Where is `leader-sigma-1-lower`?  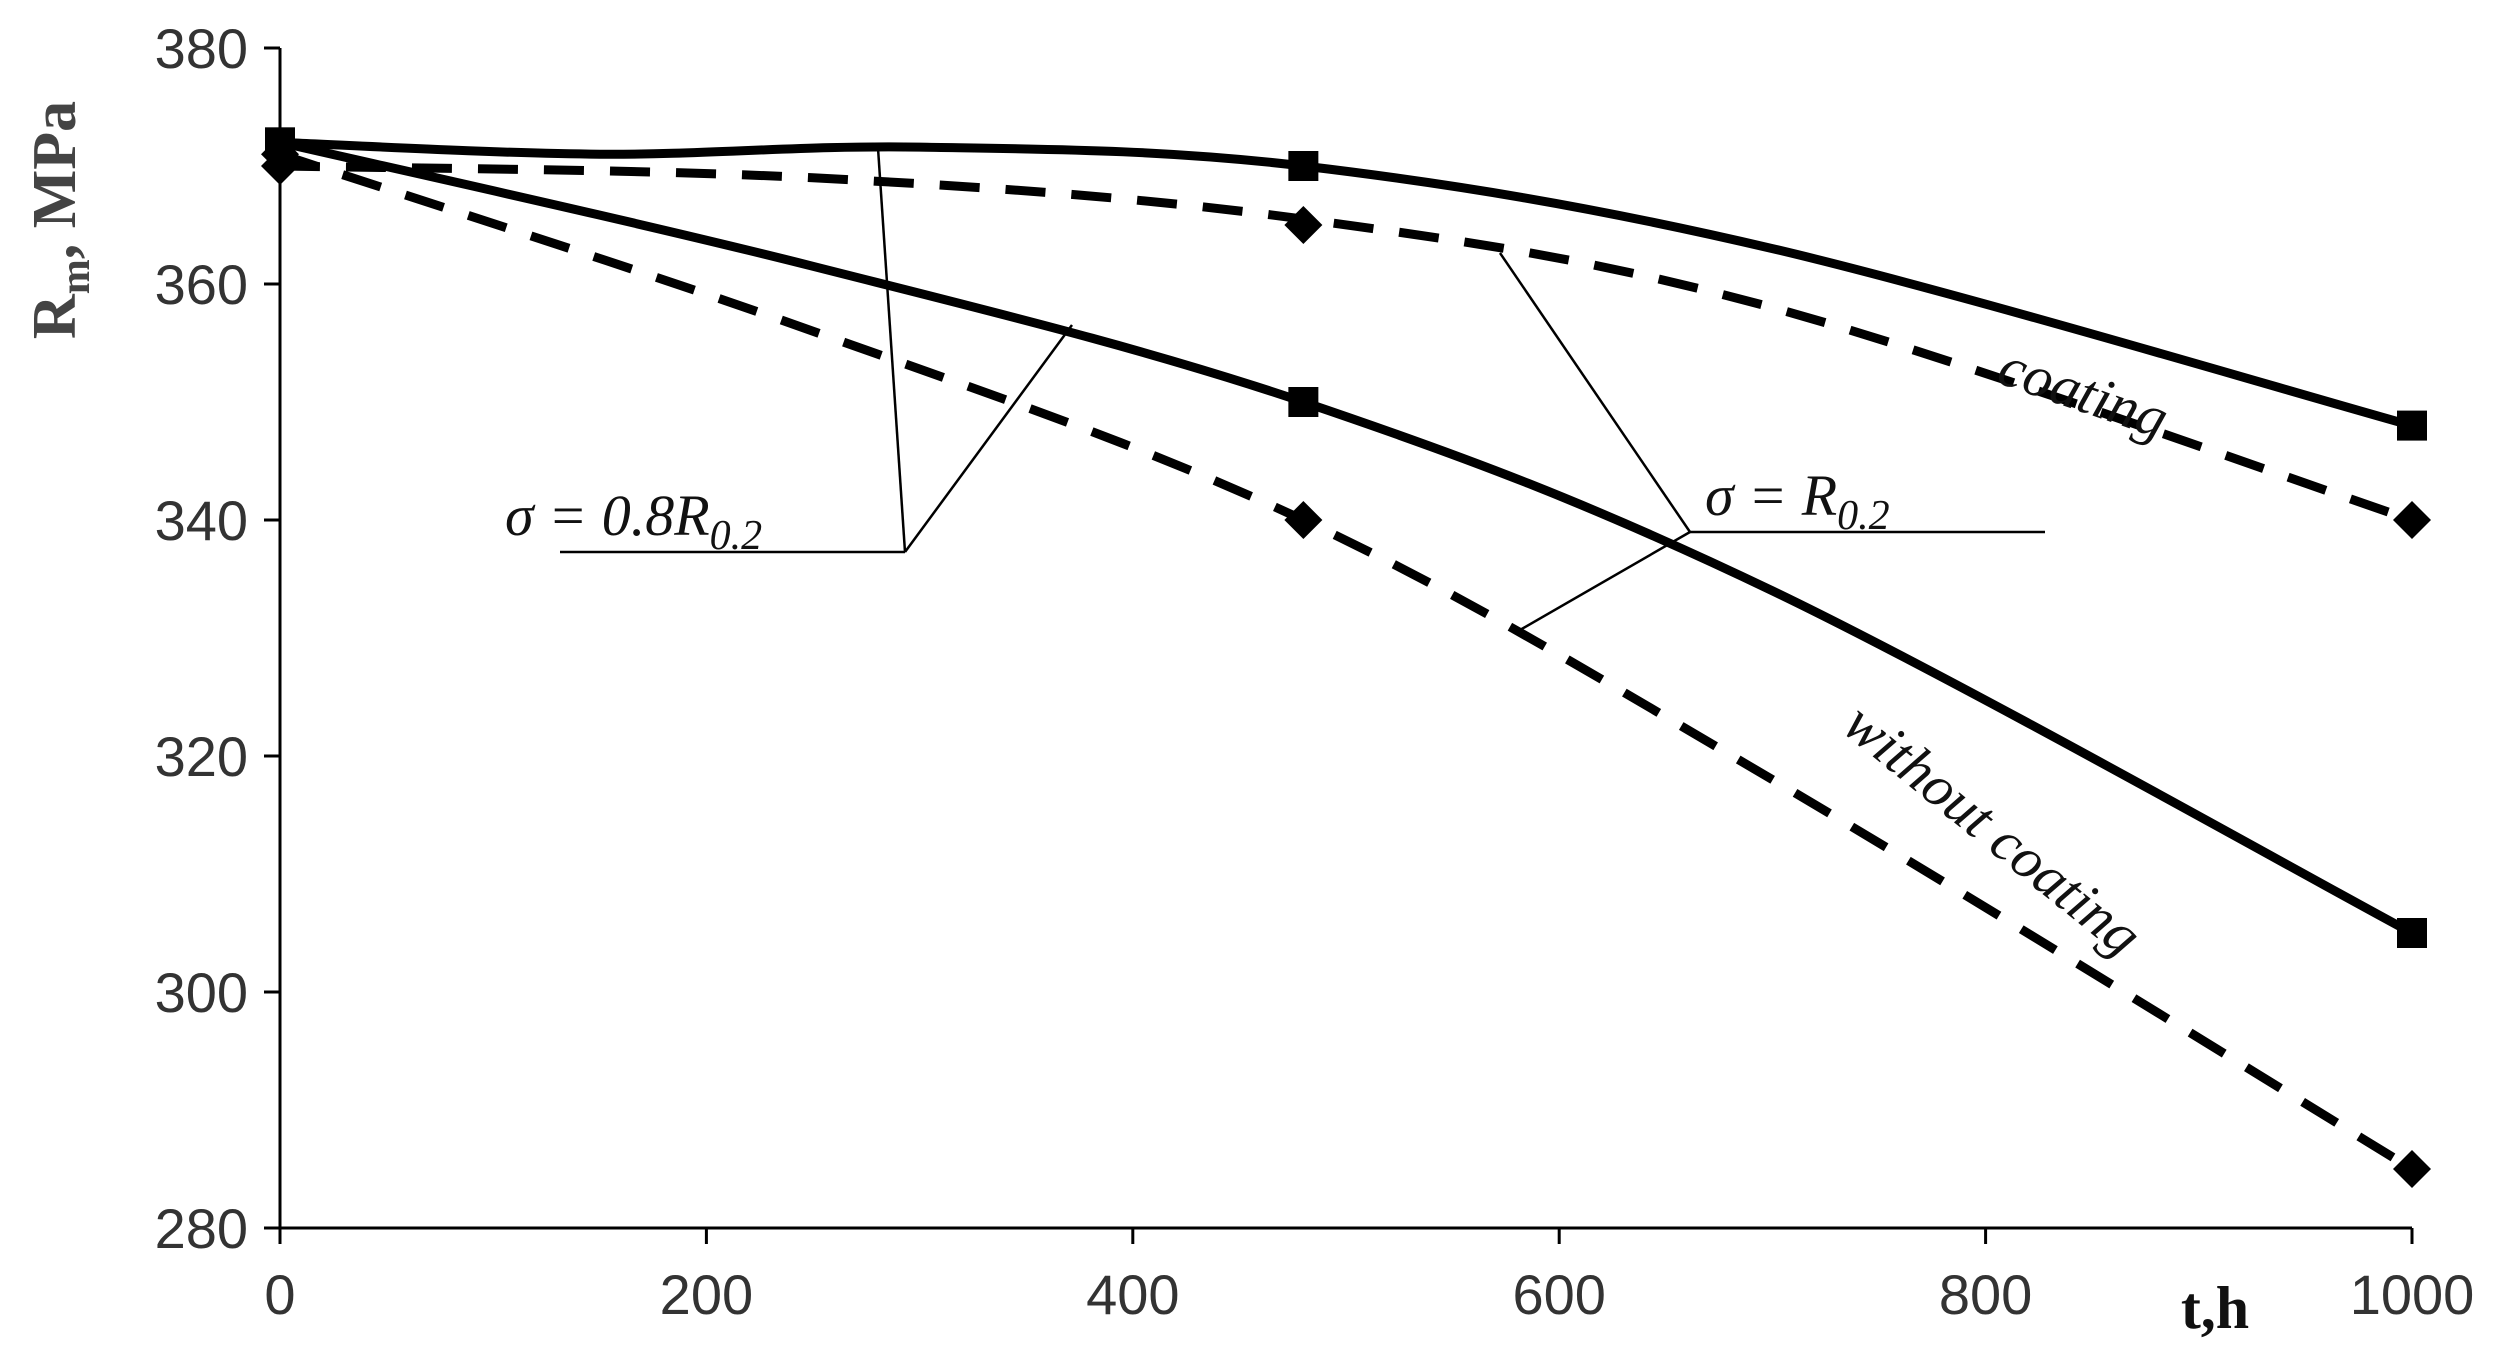 leader-sigma-1-lower is located at coordinates (1605, 581).